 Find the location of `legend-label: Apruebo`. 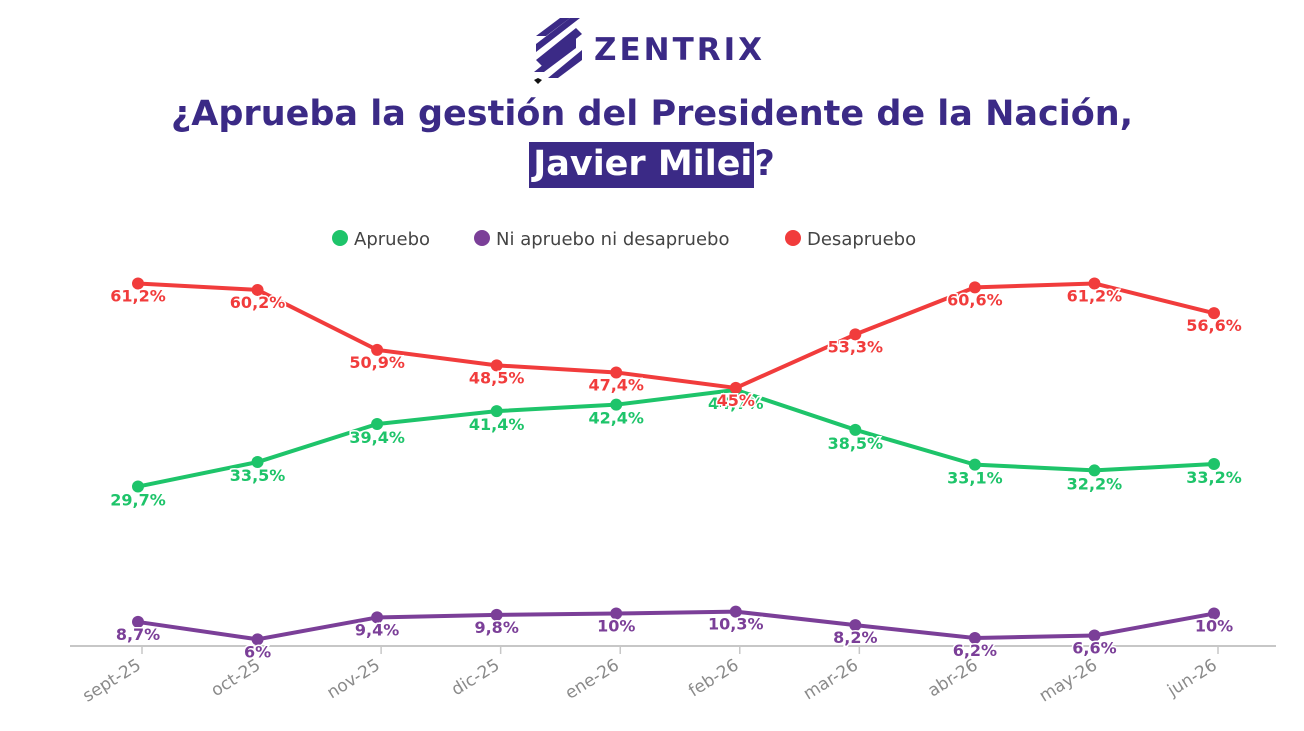

legend-label: Apruebo is located at coordinates (392, 239).